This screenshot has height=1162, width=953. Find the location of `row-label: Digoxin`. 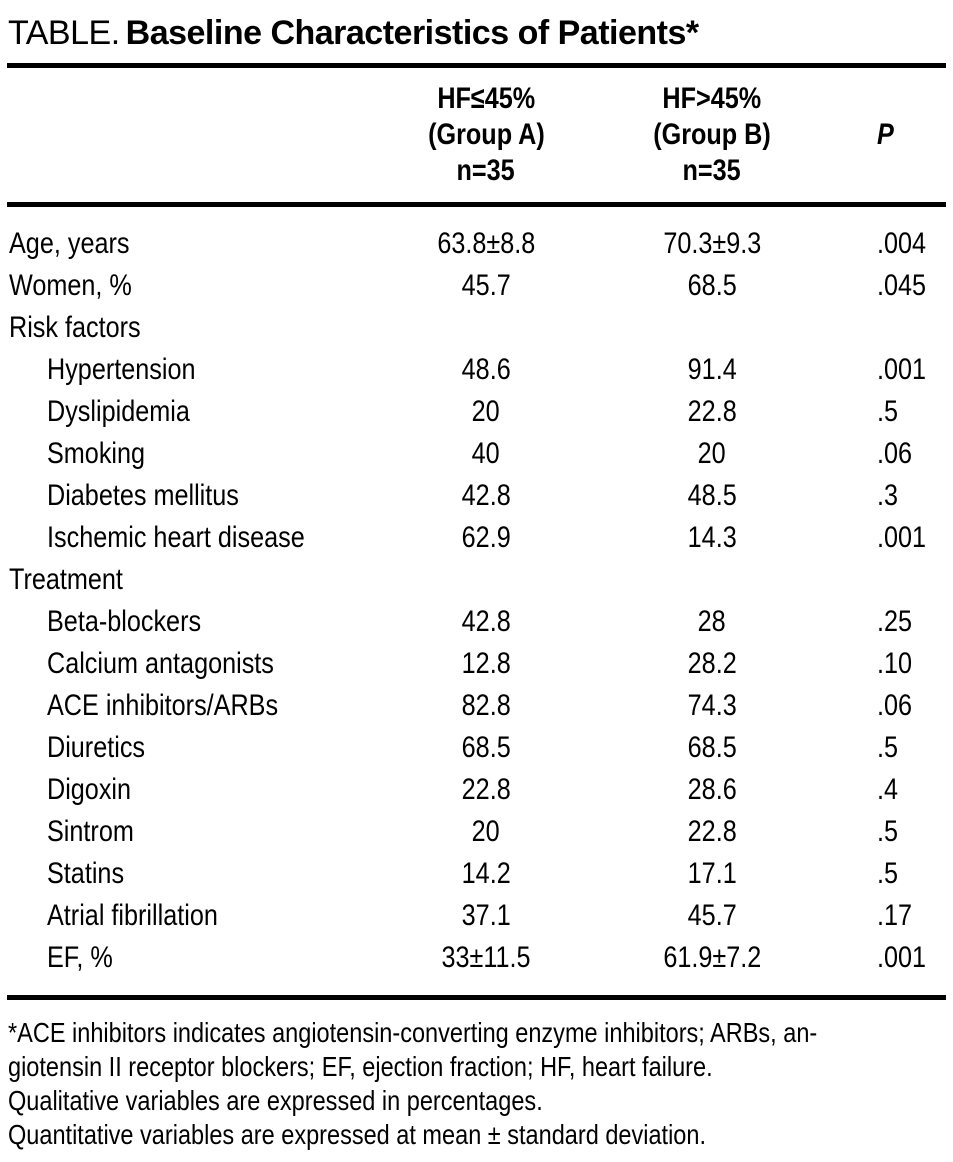

row-label: Digoxin is located at coordinates (89, 789).